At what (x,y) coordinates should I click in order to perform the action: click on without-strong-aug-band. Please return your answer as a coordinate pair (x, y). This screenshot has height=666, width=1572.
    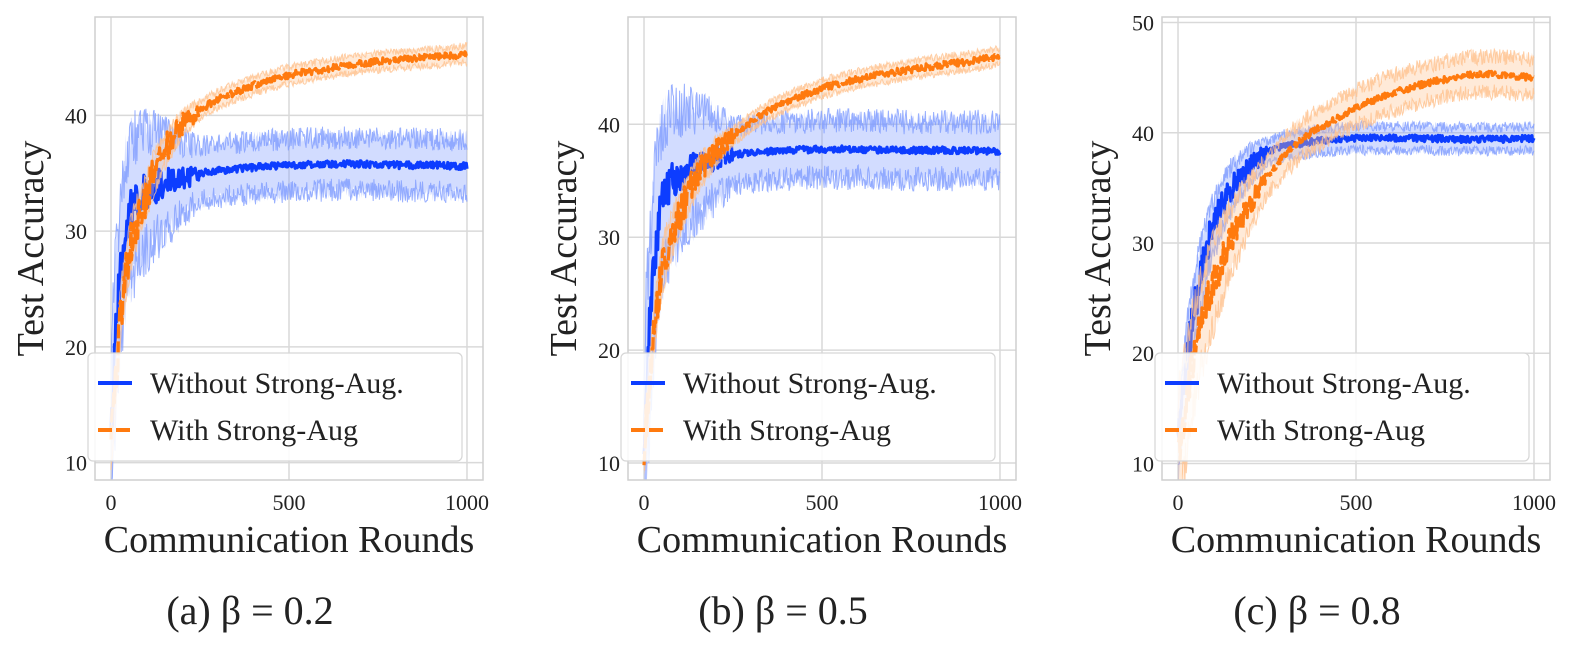
    Looking at the image, I should click on (822, 284).